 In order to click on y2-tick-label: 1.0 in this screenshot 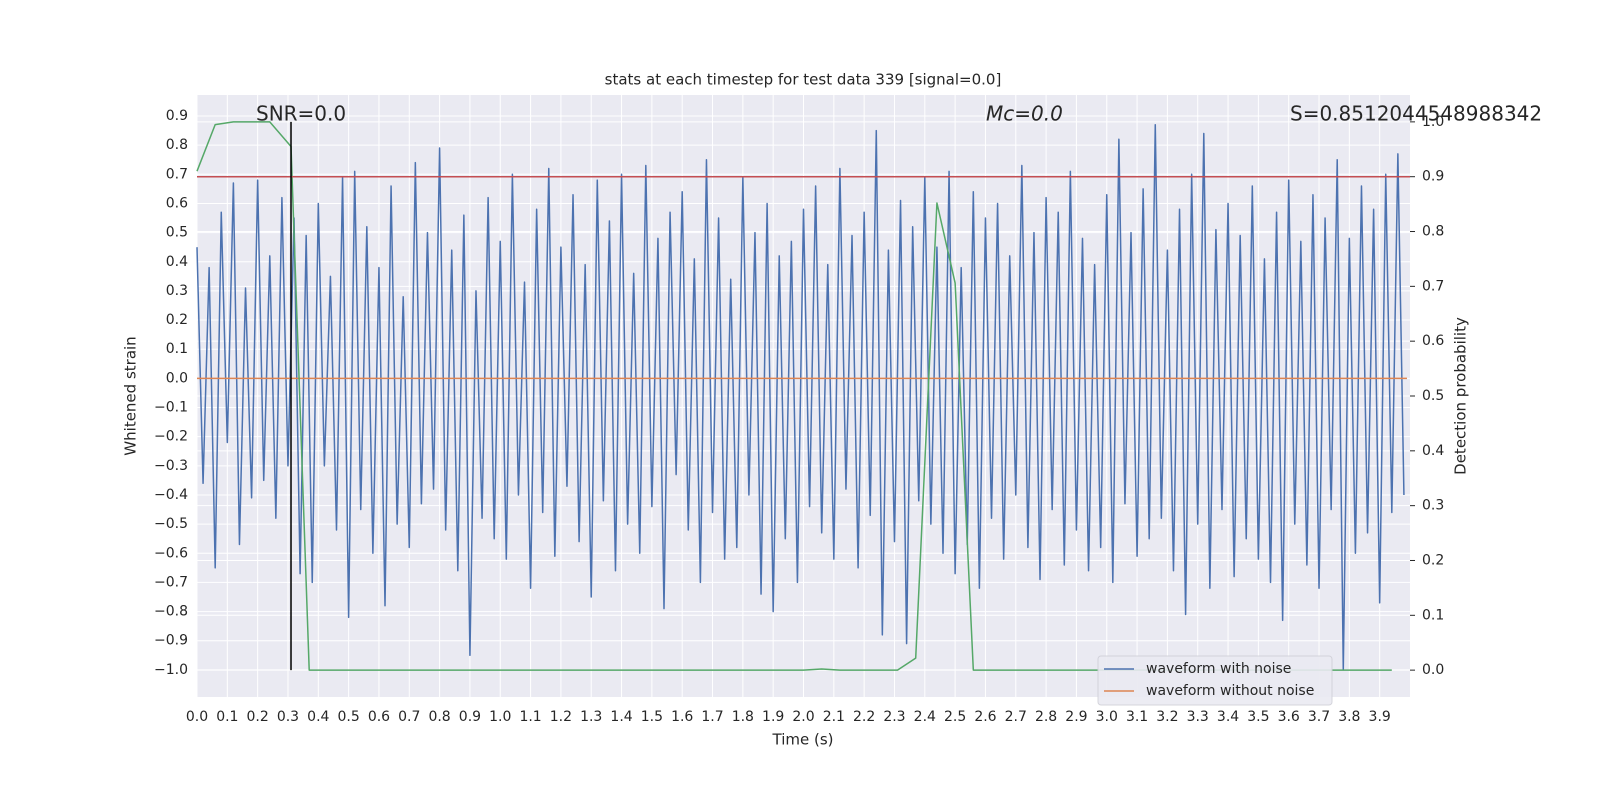, I will do `click(1433, 122)`.